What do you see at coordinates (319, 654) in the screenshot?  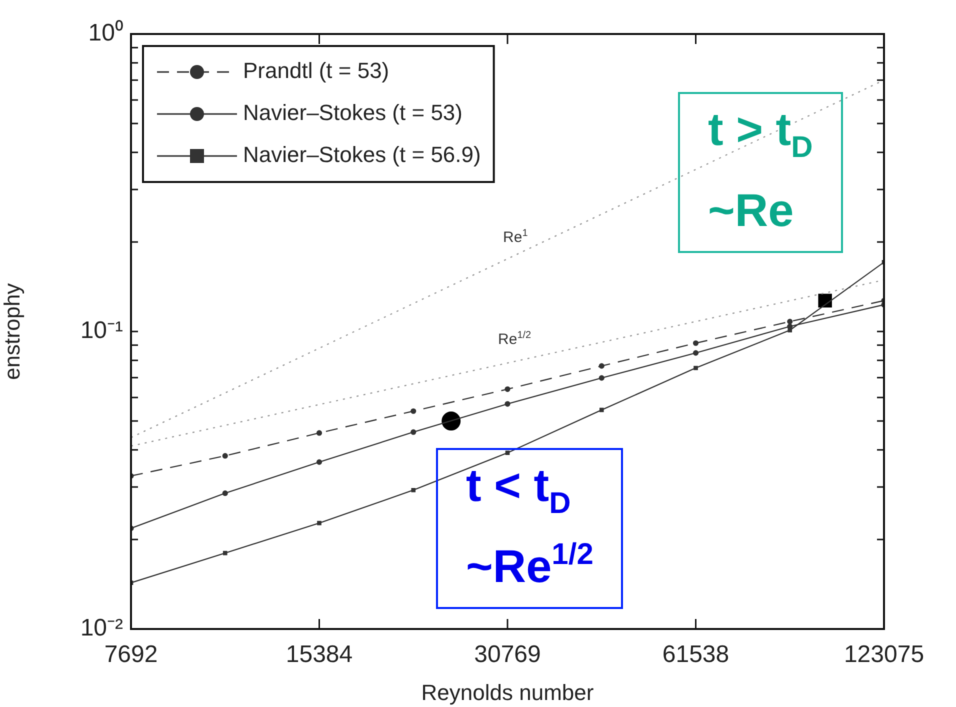 I see `x-tick-label: 15384` at bounding box center [319, 654].